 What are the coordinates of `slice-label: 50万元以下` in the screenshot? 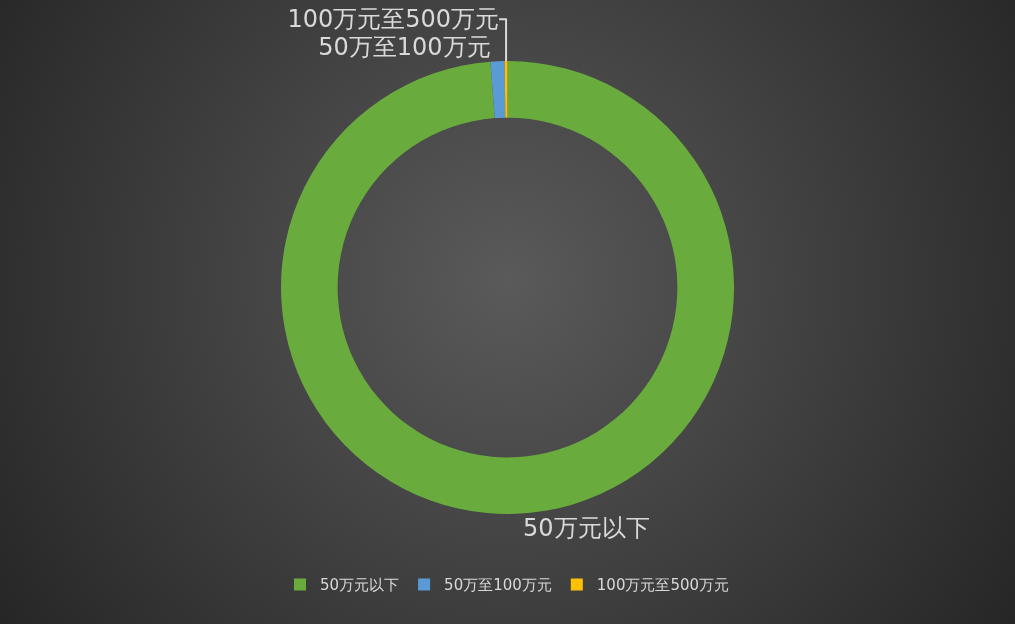 It's located at (586, 527).